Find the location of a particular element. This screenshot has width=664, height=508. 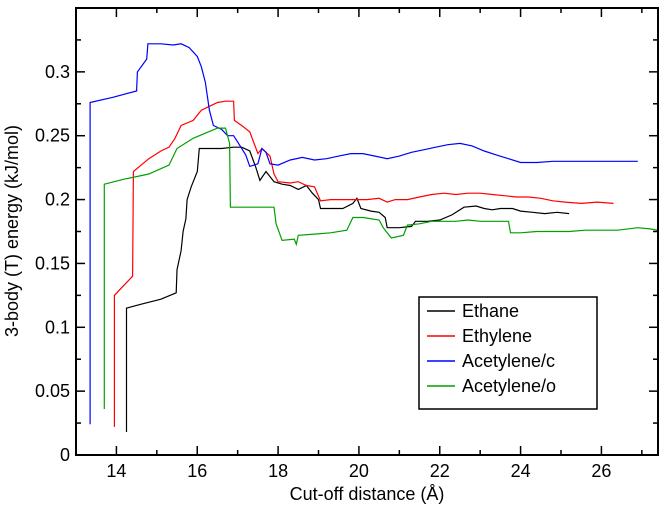

x-axis-title: Cut-off distance (Å) is located at coordinates (367, 494).